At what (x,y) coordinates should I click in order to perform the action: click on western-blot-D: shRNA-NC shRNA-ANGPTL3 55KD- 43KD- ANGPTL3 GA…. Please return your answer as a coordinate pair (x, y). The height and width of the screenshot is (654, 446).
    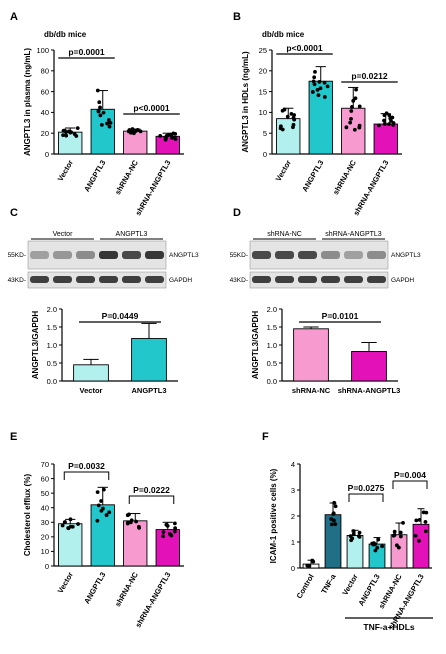
    Looking at the image, I should click on (325, 260).